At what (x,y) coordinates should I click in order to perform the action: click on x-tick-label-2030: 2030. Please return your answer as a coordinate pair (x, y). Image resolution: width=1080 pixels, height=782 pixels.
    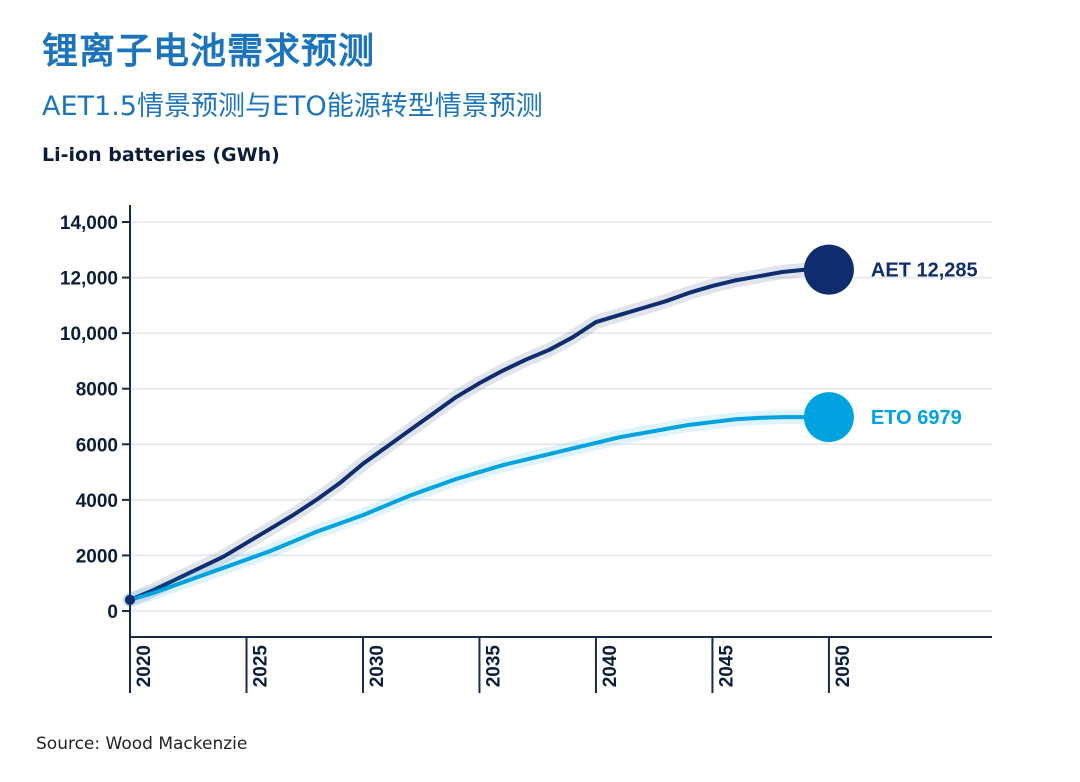
    Looking at the image, I should click on (377, 666).